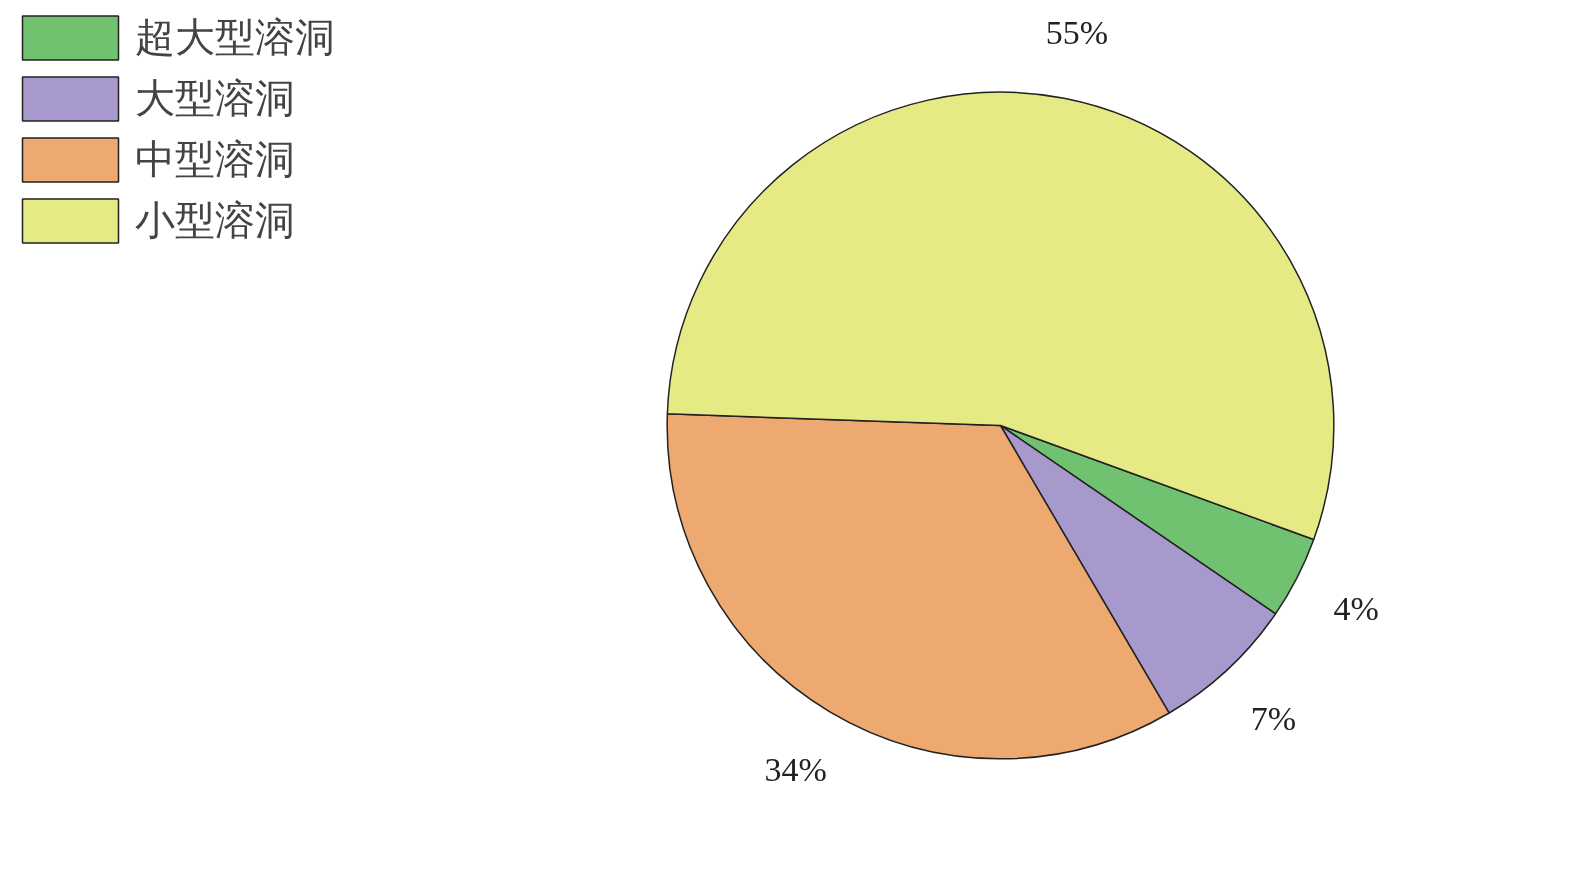 This screenshot has width=1575, height=875. I want to click on legend-label: 中型溶洞, so click(215, 159).